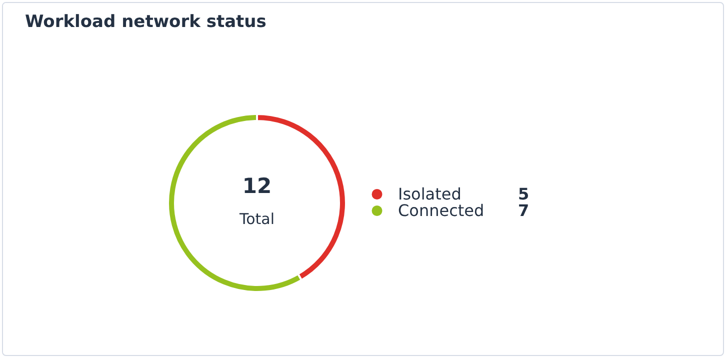 This screenshot has width=728, height=361. I want to click on text: 12, so click(257, 186).